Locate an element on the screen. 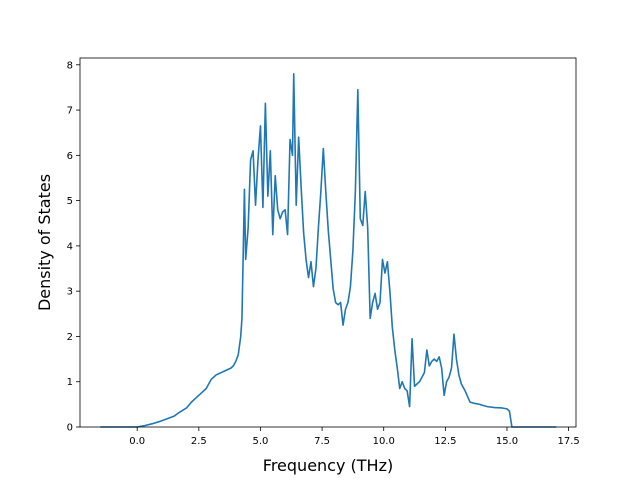 The width and height of the screenshot is (640, 480). x-tick-label: 5.0 is located at coordinates (261, 441).